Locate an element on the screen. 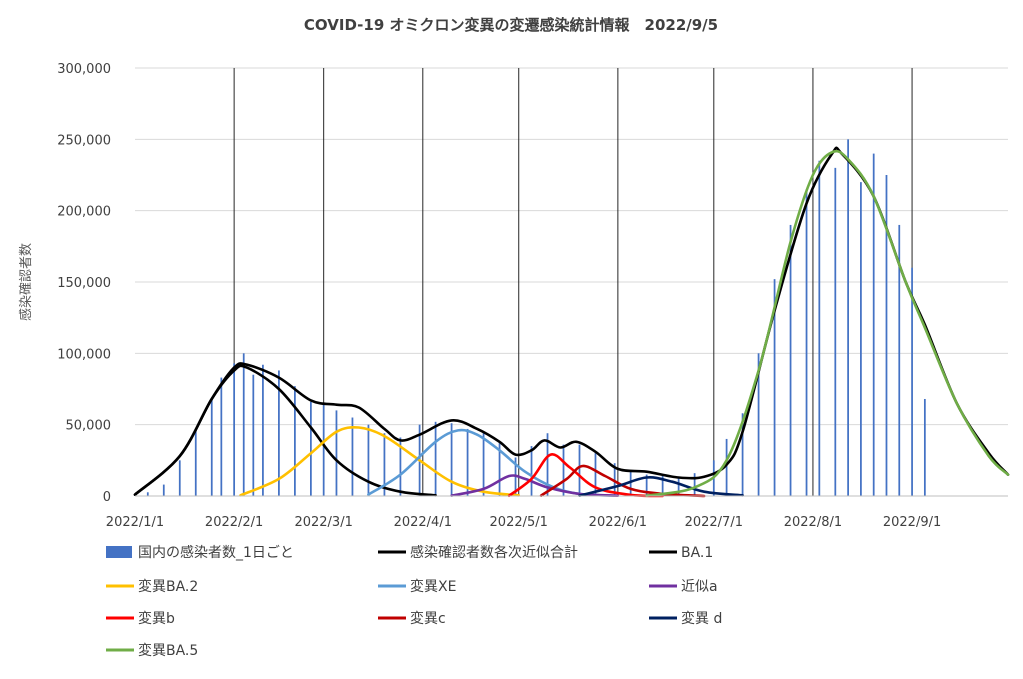  x-tick-label: 2022/7/1 is located at coordinates (714, 522).